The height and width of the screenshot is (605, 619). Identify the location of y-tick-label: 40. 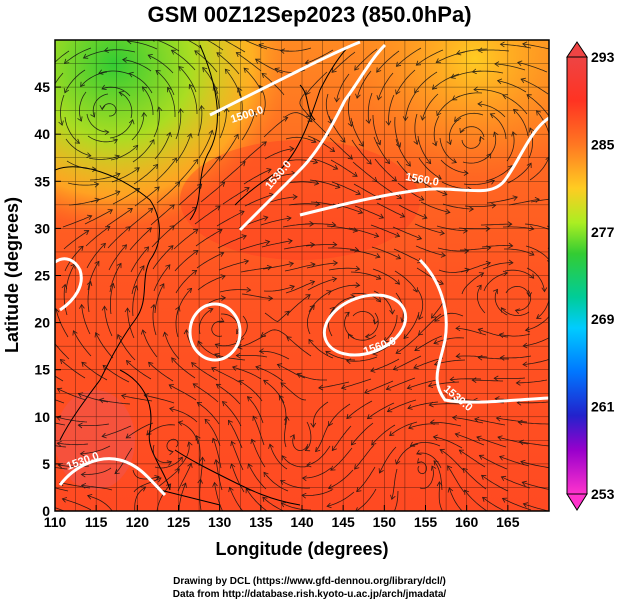
(42, 134).